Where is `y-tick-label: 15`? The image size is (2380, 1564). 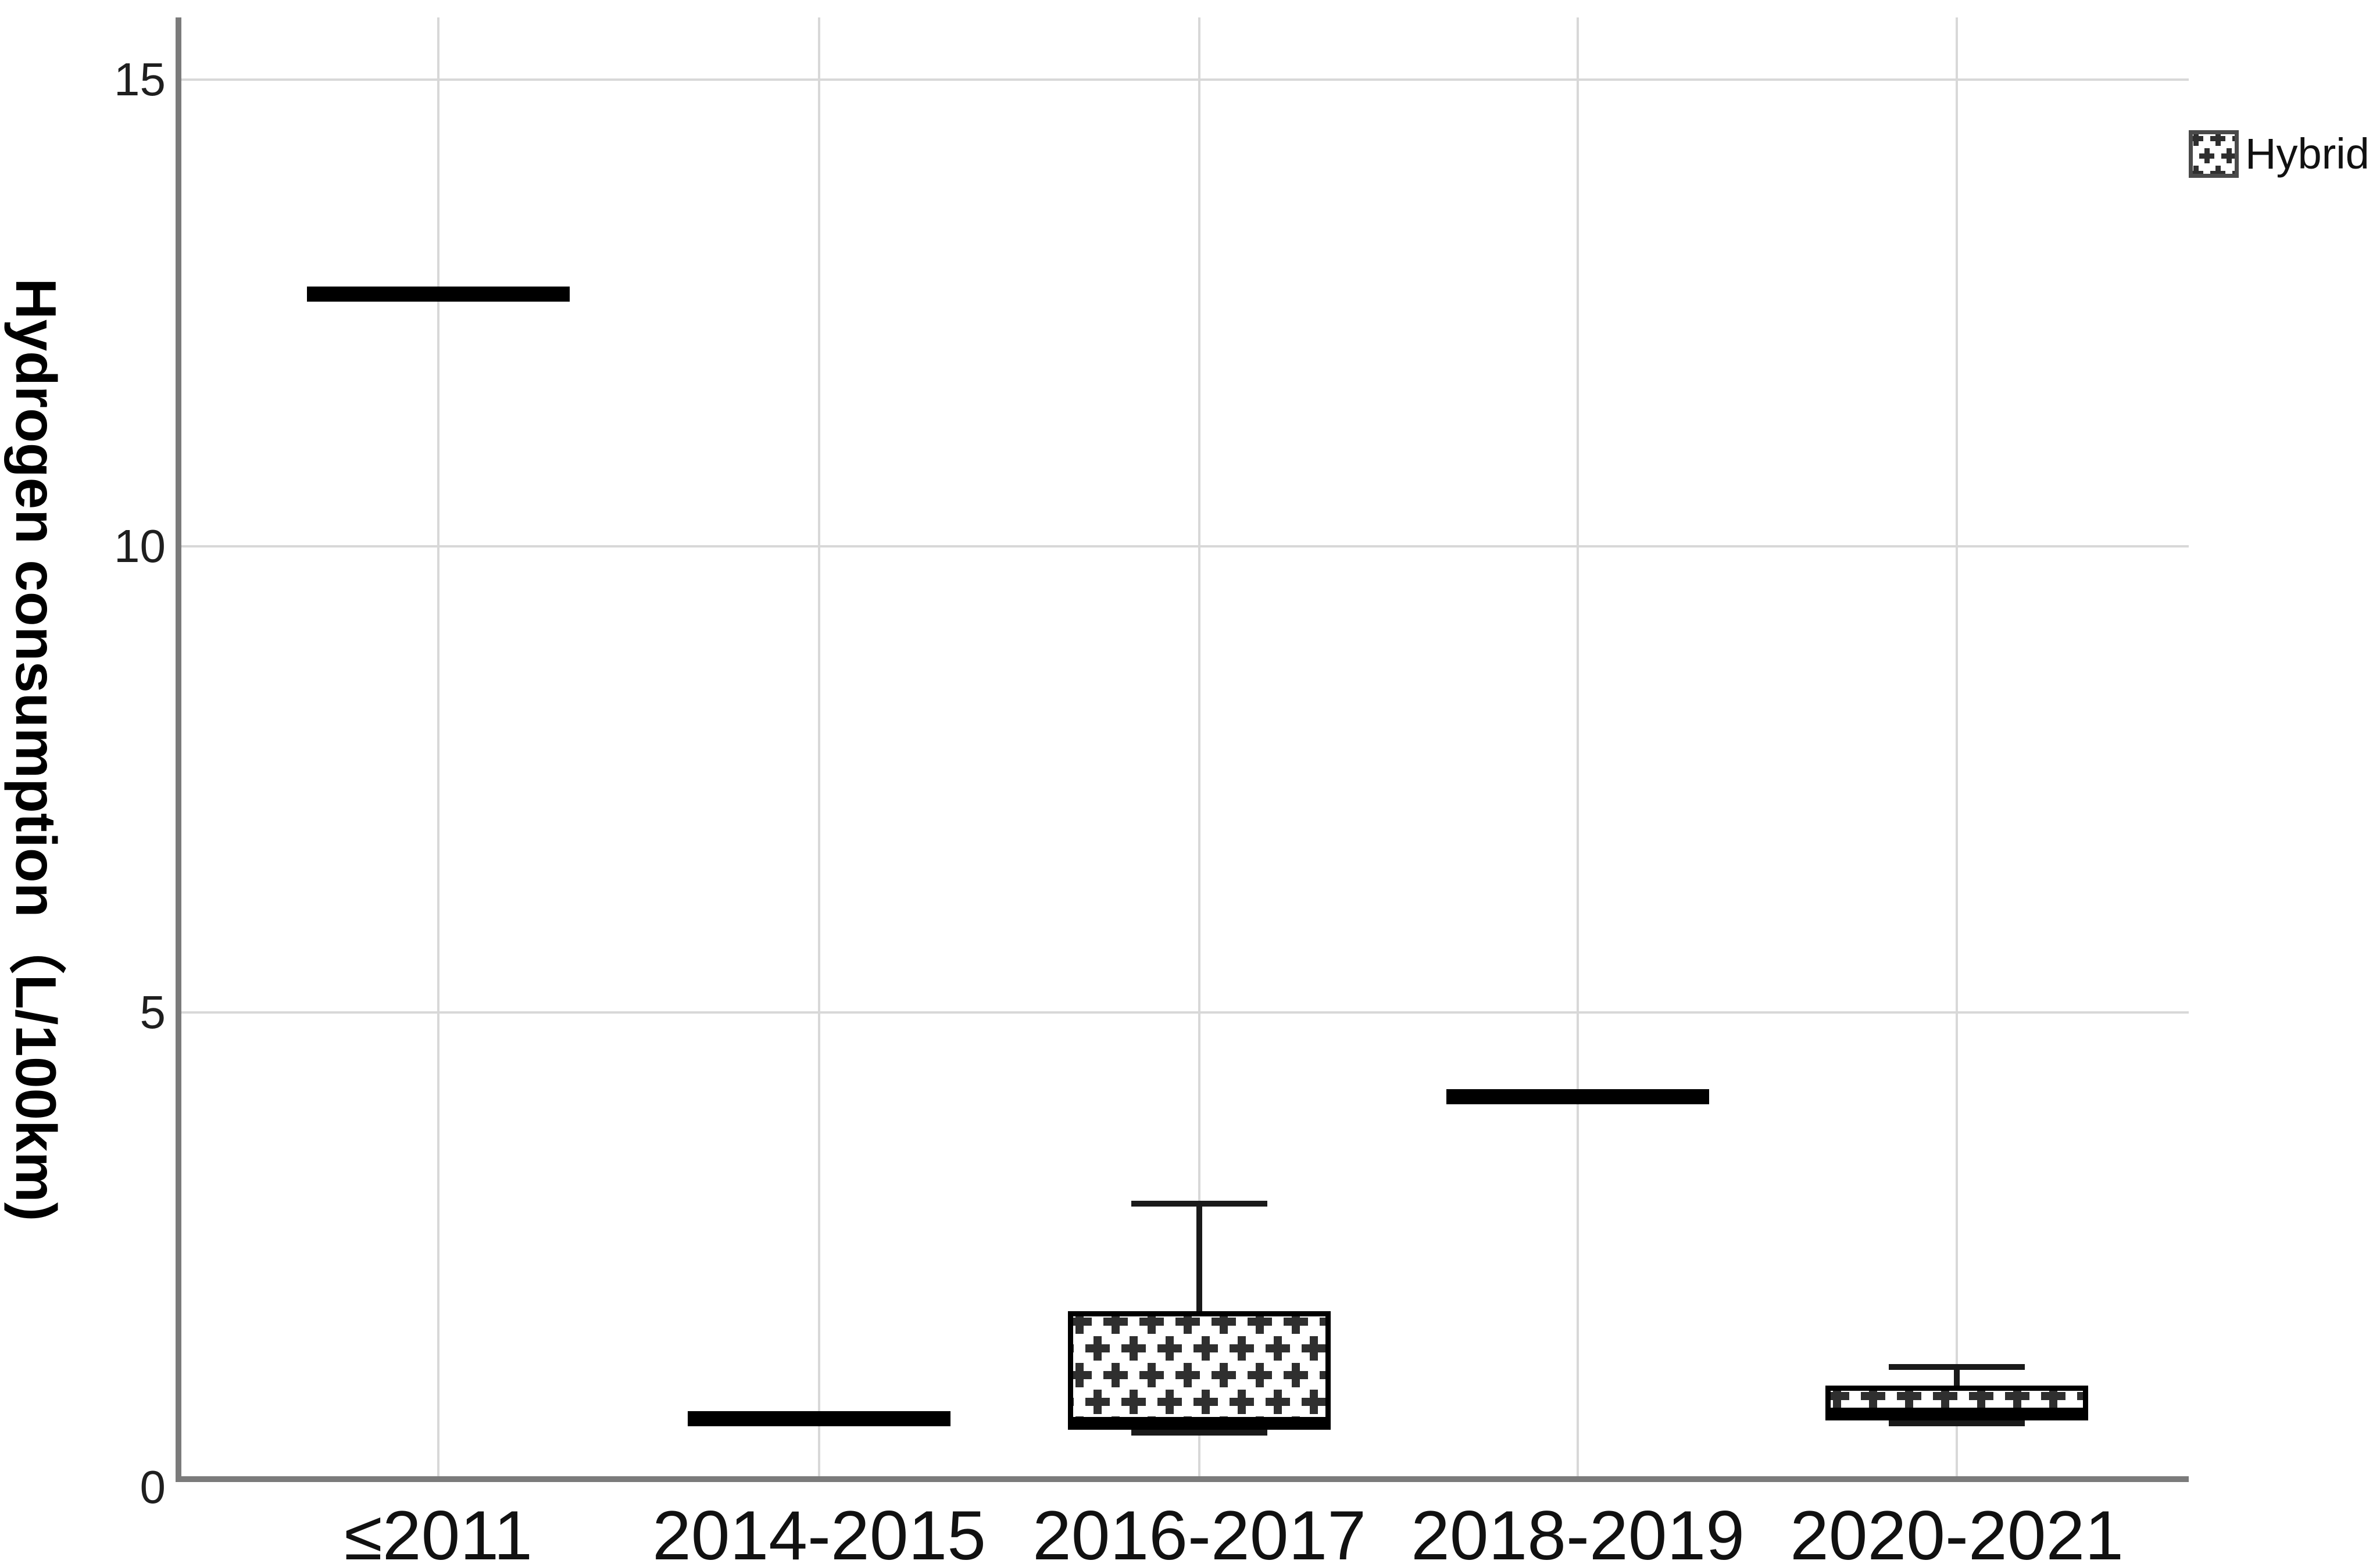 y-tick-label: 15 is located at coordinates (140, 79).